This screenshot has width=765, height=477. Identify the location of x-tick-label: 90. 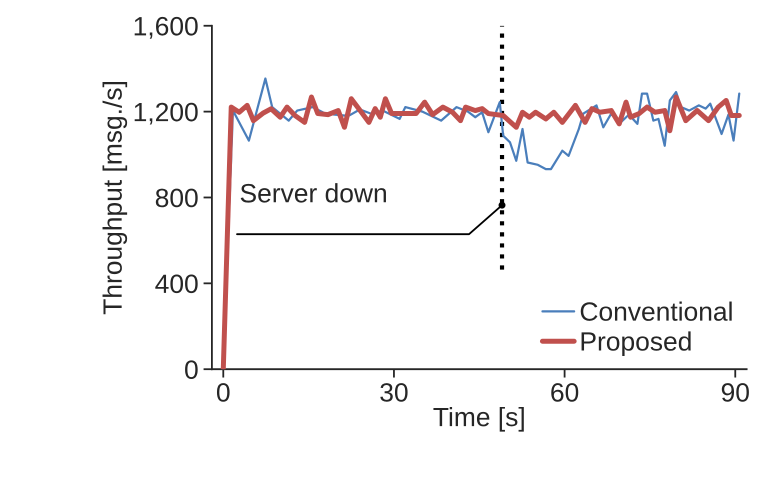
(735, 392).